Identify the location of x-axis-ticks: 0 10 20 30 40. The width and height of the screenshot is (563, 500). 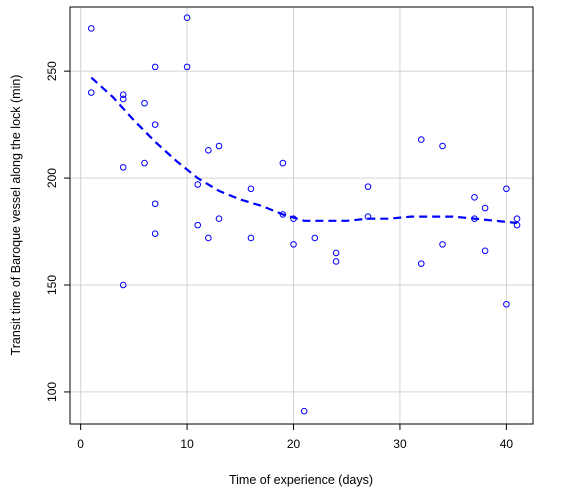
(295, 437).